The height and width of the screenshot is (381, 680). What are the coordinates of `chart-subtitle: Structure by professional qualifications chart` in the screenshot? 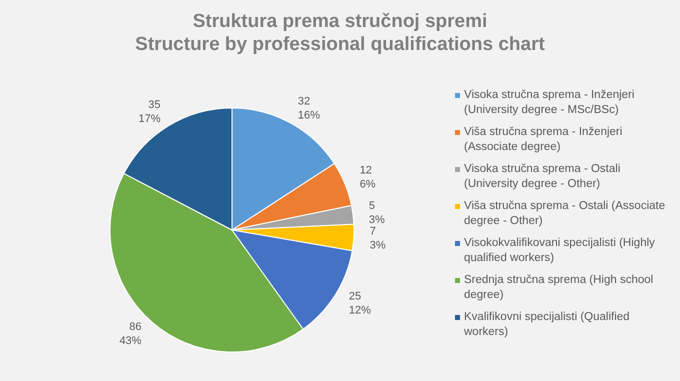 It's located at (340, 44).